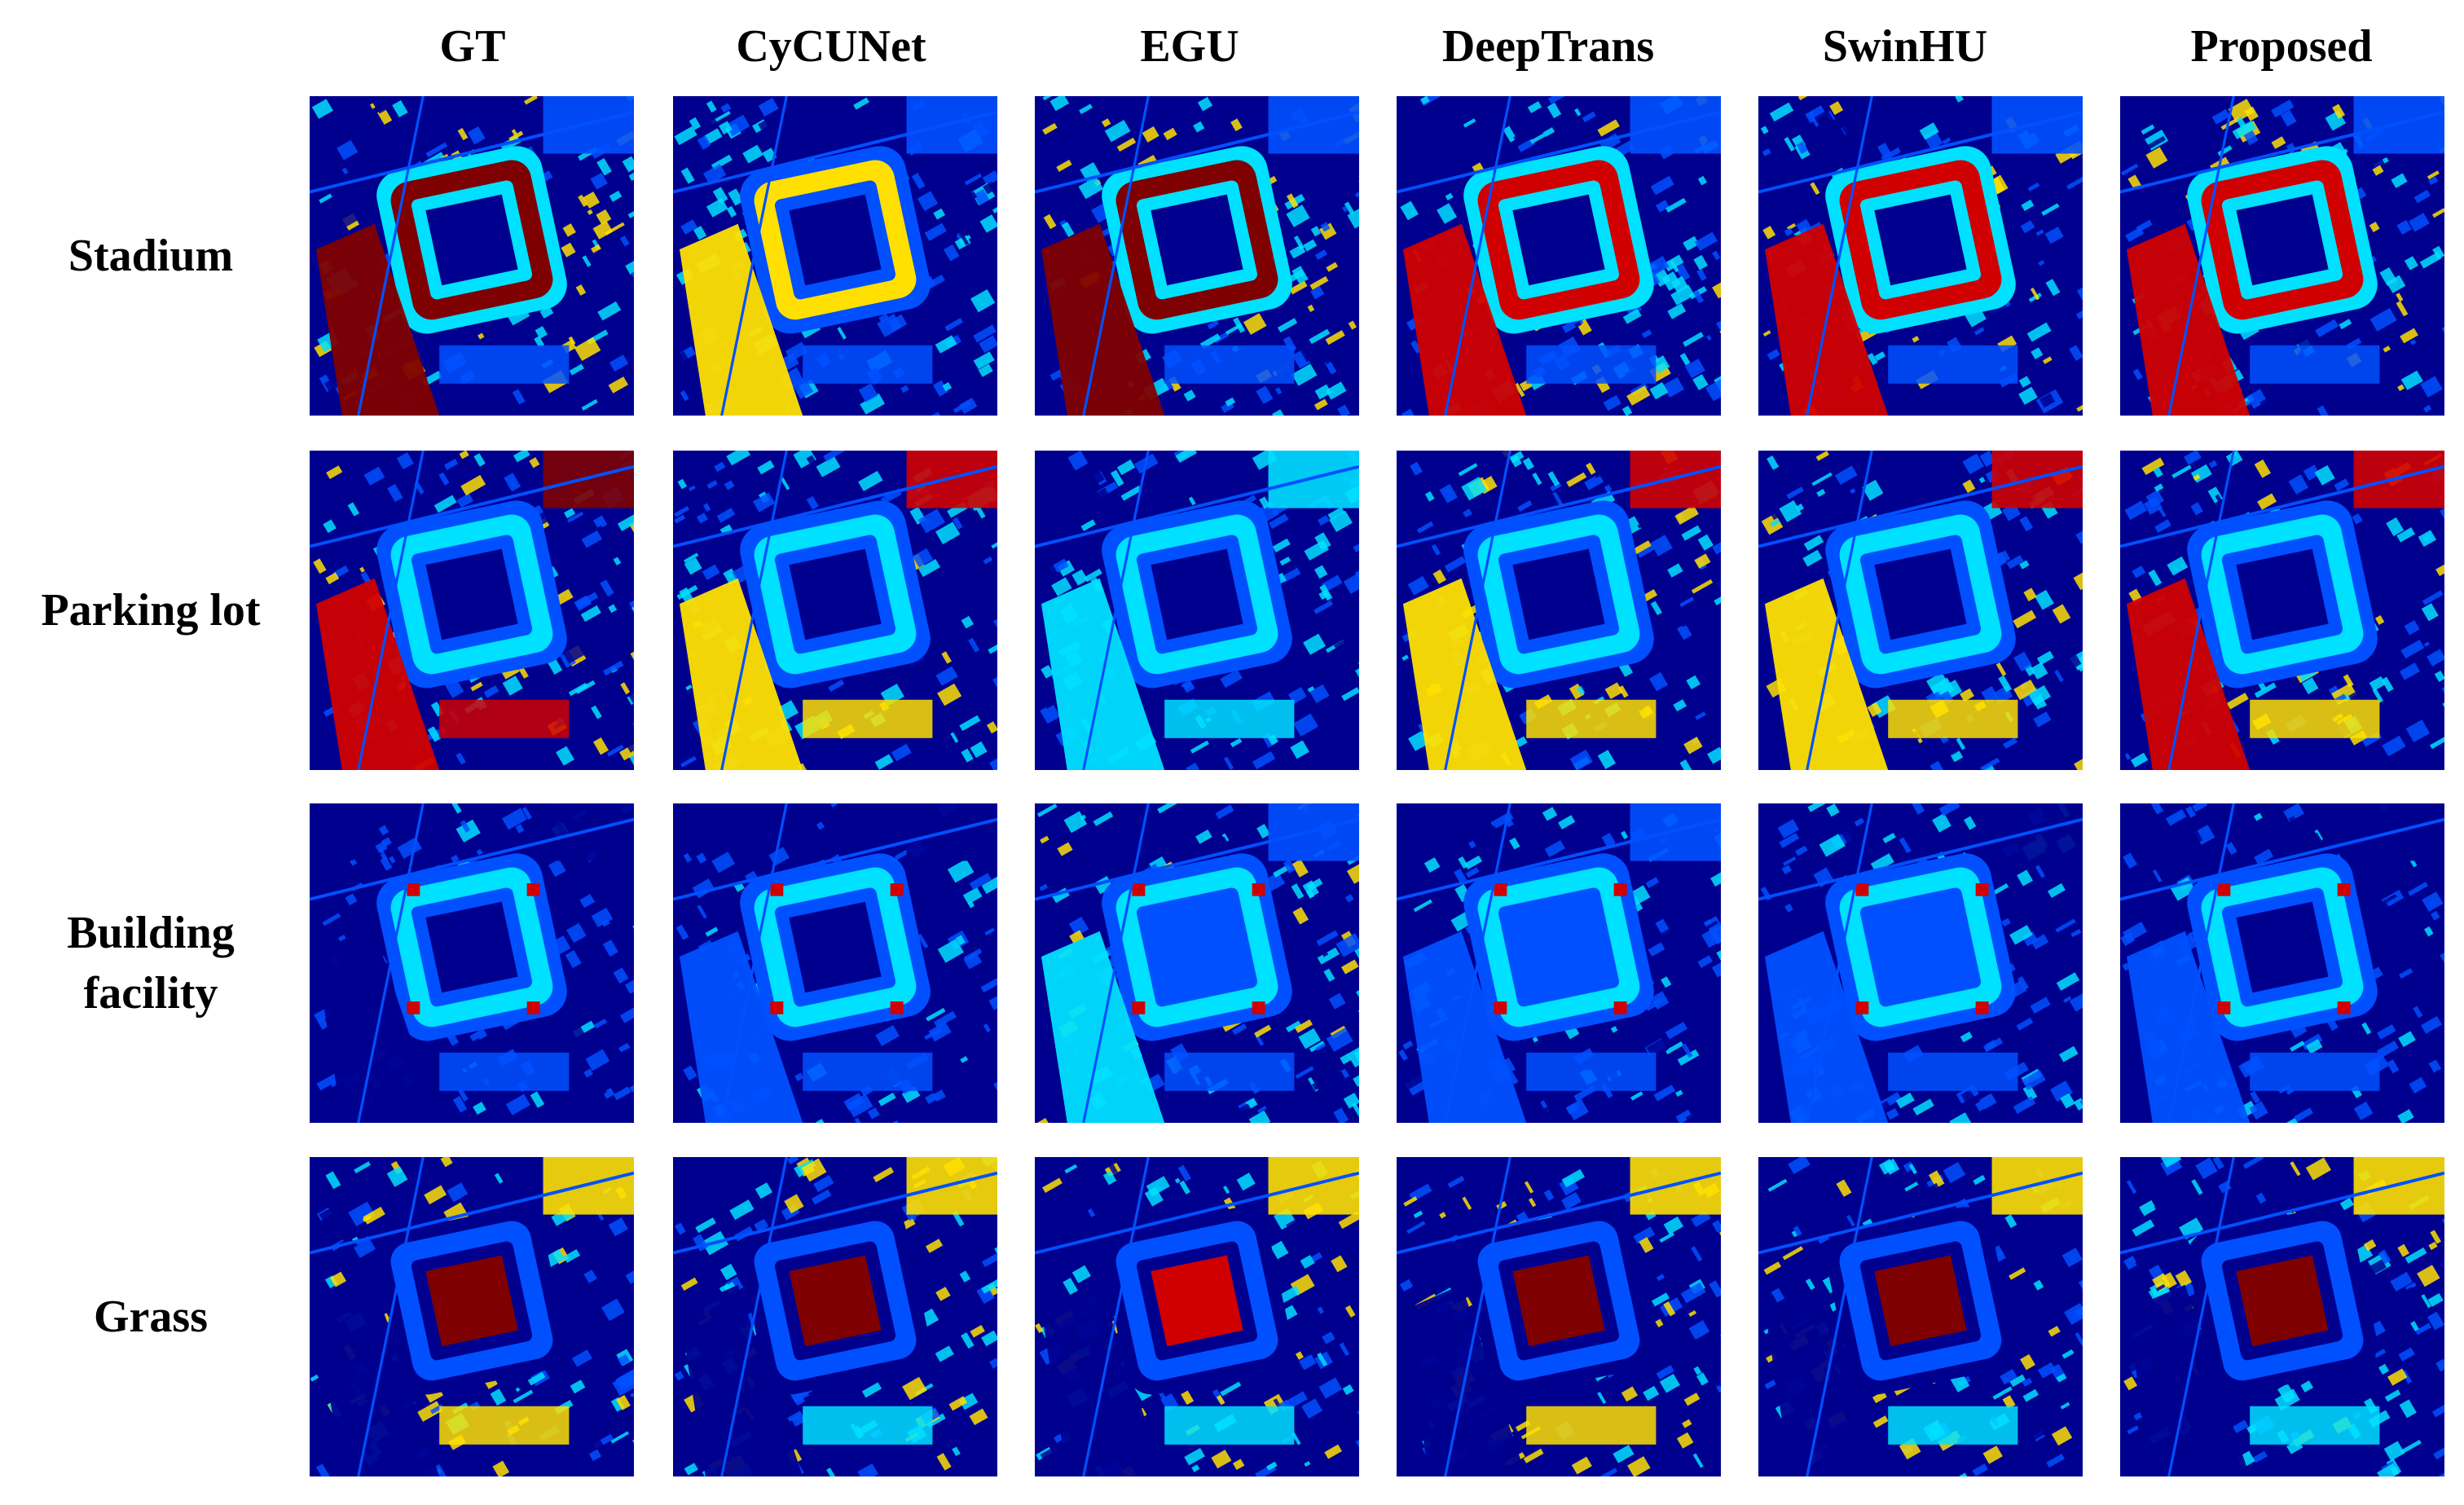  I want to click on abundance-map-stadium-gt, so click(472, 256).